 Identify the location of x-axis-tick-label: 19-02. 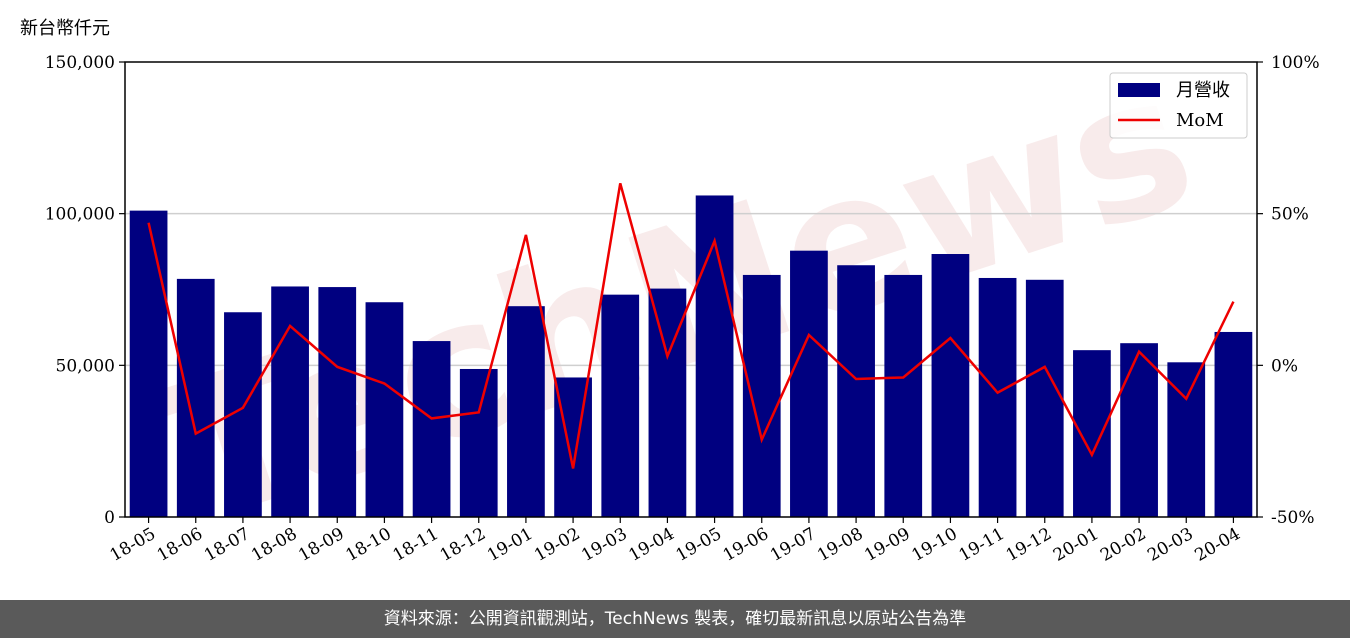
(557, 545).